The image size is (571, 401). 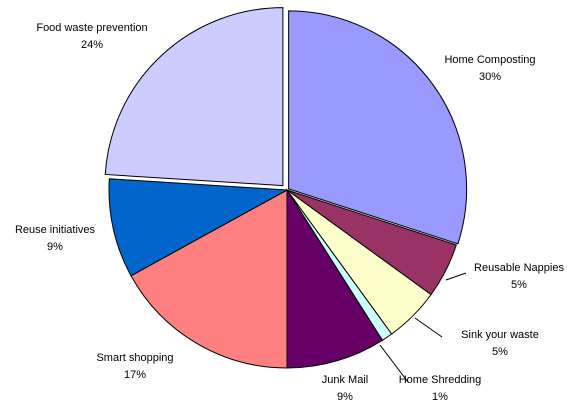 What do you see at coordinates (490, 77) in the screenshot?
I see `slice-value-label: 30%` at bounding box center [490, 77].